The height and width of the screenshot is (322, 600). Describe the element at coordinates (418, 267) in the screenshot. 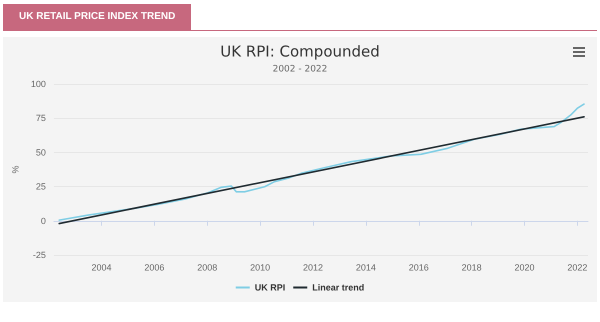

I see `x-tick-label: 2016` at that location.